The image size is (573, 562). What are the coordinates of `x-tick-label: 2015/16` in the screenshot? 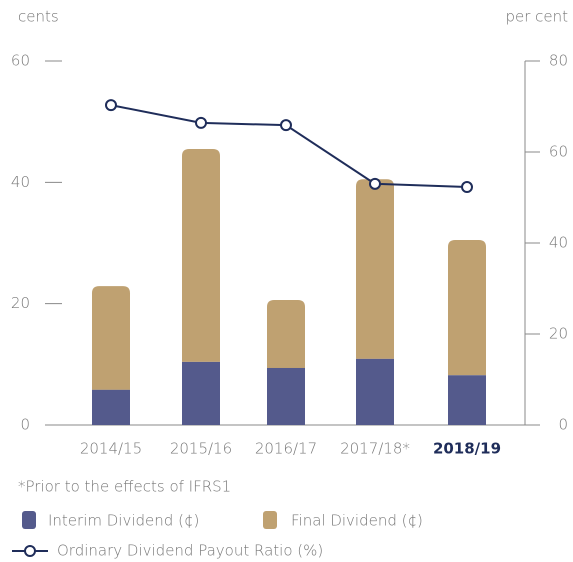 It's located at (201, 449).